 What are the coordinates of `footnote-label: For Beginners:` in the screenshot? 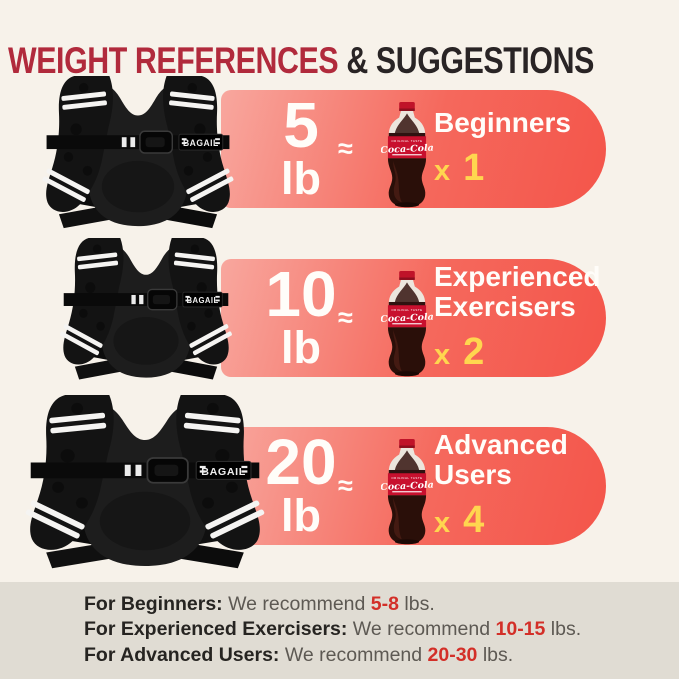 It's located at (153, 604).